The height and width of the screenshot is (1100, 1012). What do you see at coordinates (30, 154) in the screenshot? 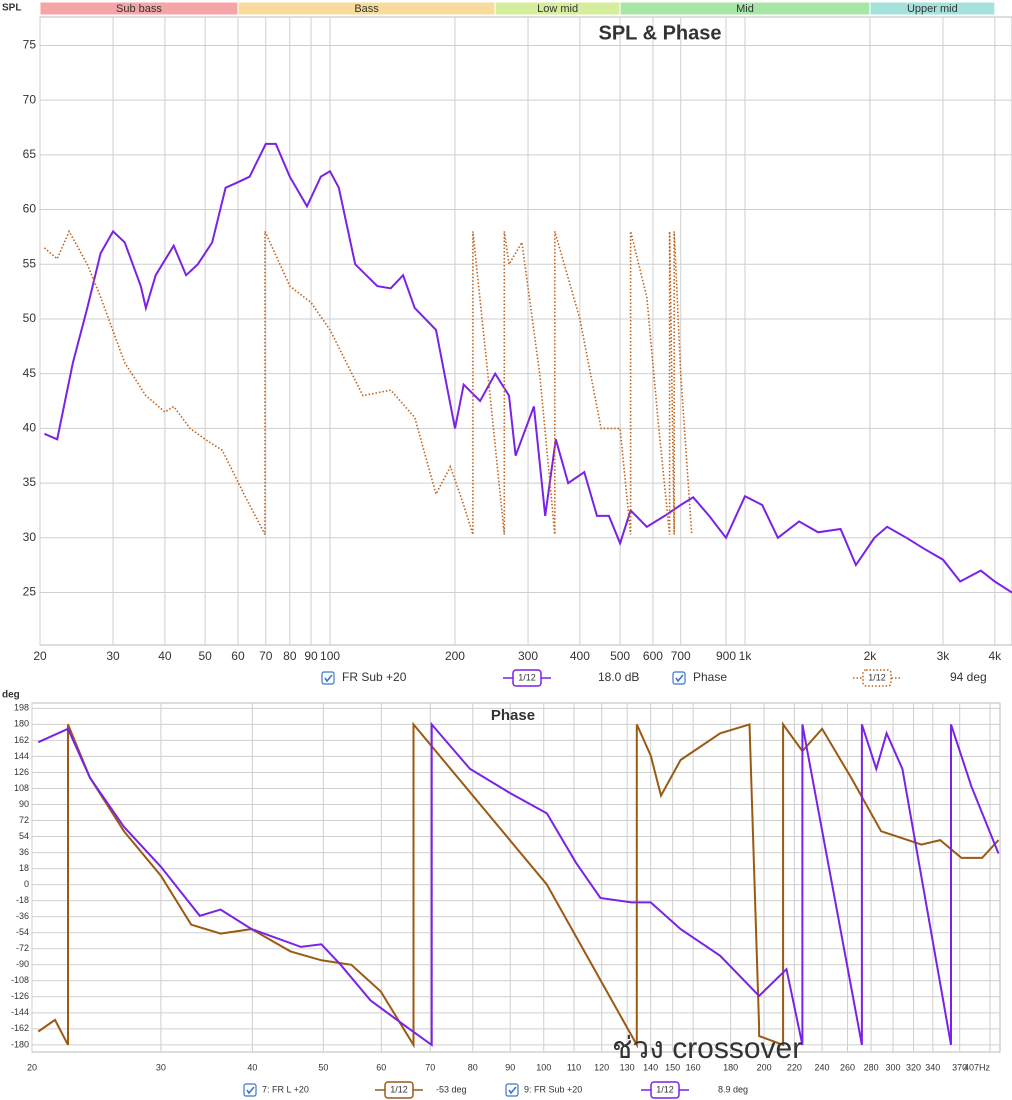
I see `y-tick-label: 65` at bounding box center [30, 154].